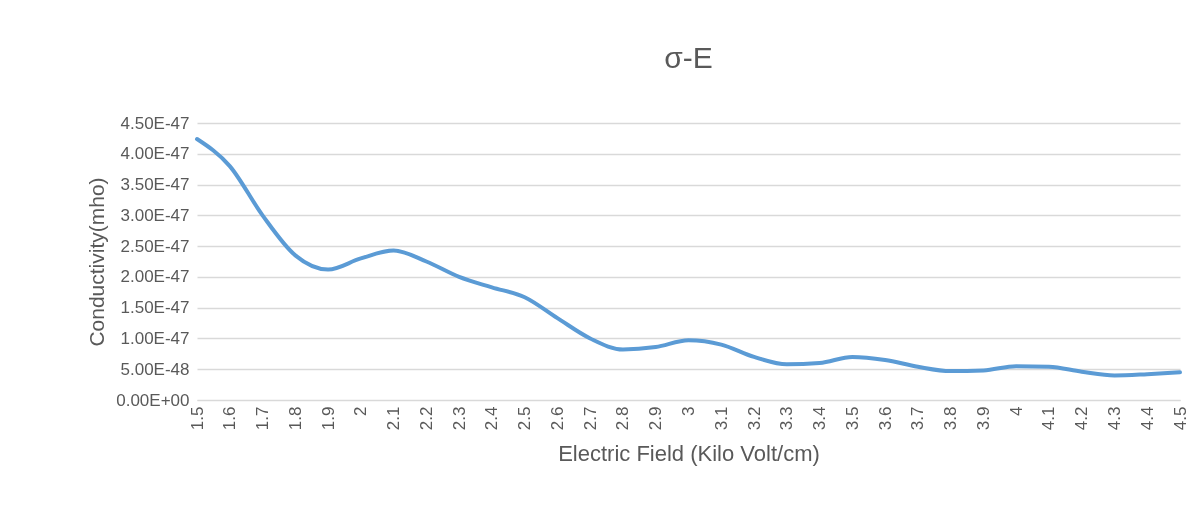 This screenshot has height=516, width=1196. What do you see at coordinates (688, 411) in the screenshot?
I see `x-tick-label: 3` at bounding box center [688, 411].